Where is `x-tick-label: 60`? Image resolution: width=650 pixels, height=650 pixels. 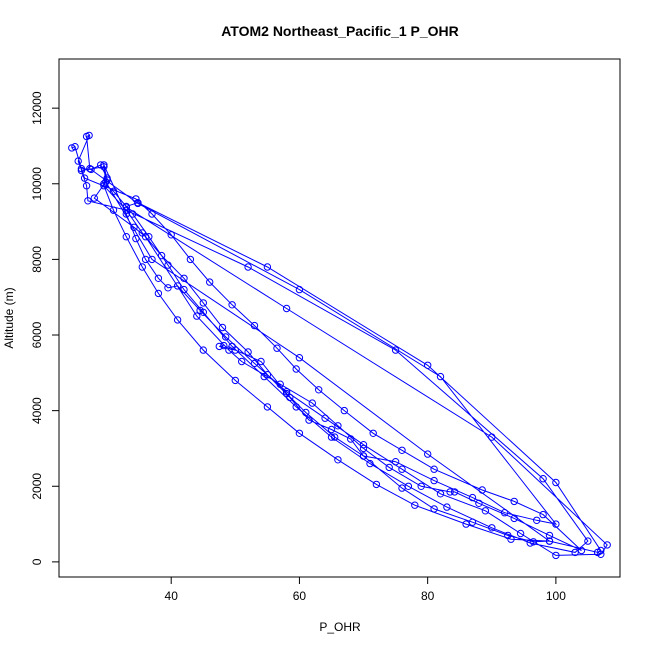
x-tick-label: 60 is located at coordinates (300, 596).